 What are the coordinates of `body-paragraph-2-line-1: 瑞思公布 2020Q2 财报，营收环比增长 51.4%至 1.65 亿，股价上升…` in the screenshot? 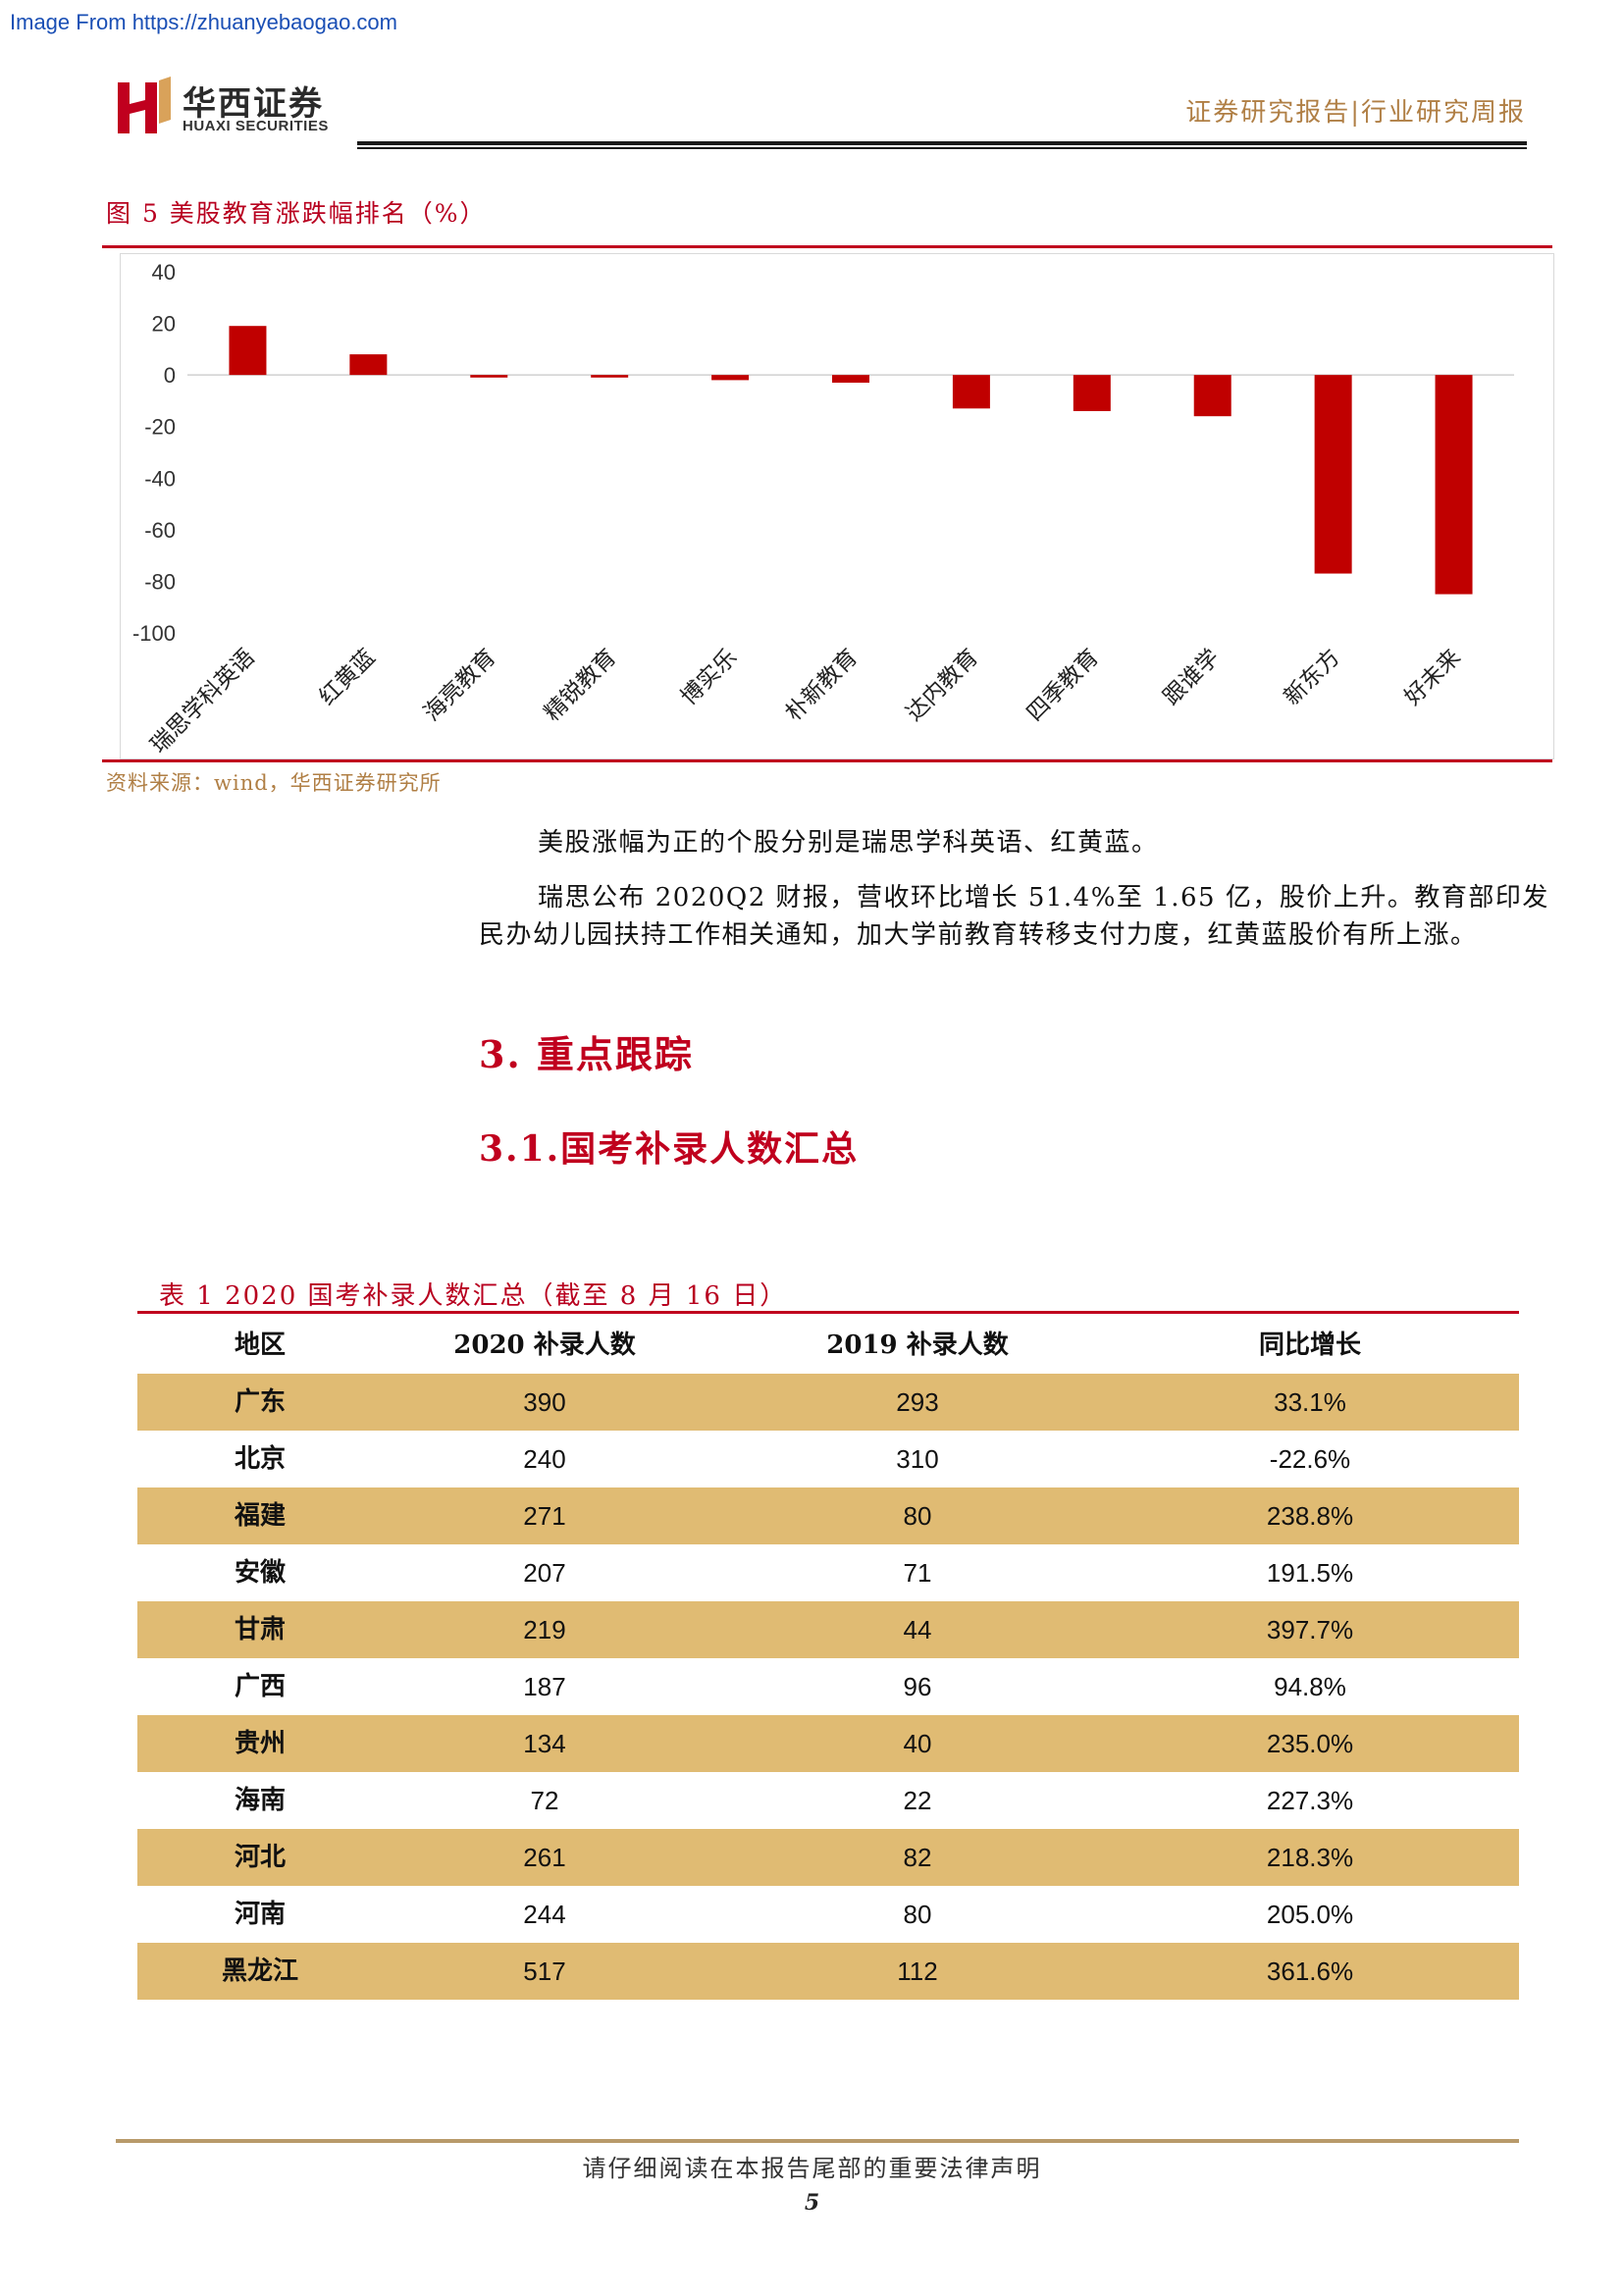 It's located at (1043, 898).